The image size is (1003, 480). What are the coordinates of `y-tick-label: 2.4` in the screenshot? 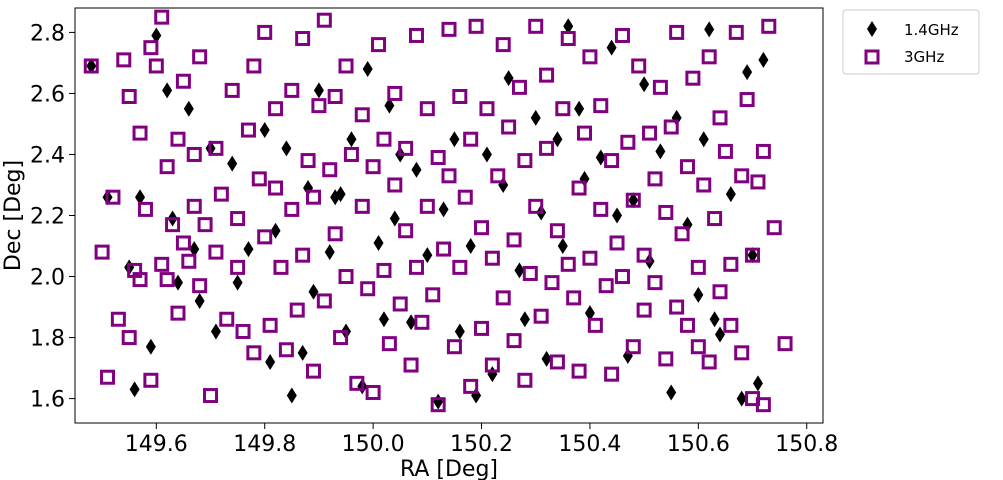 It's located at (47, 155).